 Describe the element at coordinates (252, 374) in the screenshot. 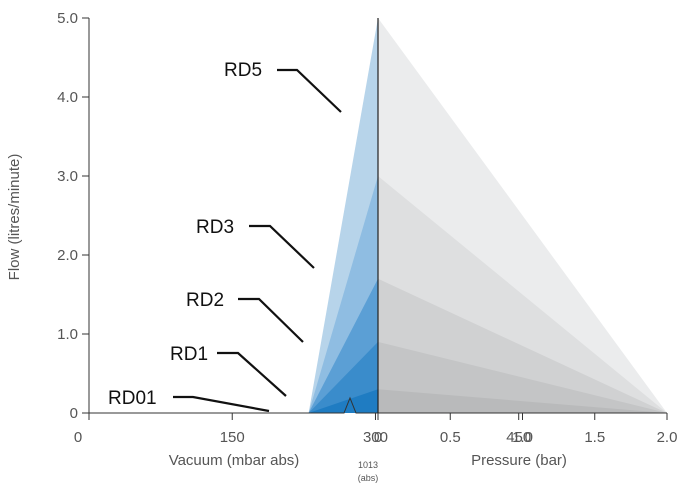

I see `leader-line-rd1` at that location.